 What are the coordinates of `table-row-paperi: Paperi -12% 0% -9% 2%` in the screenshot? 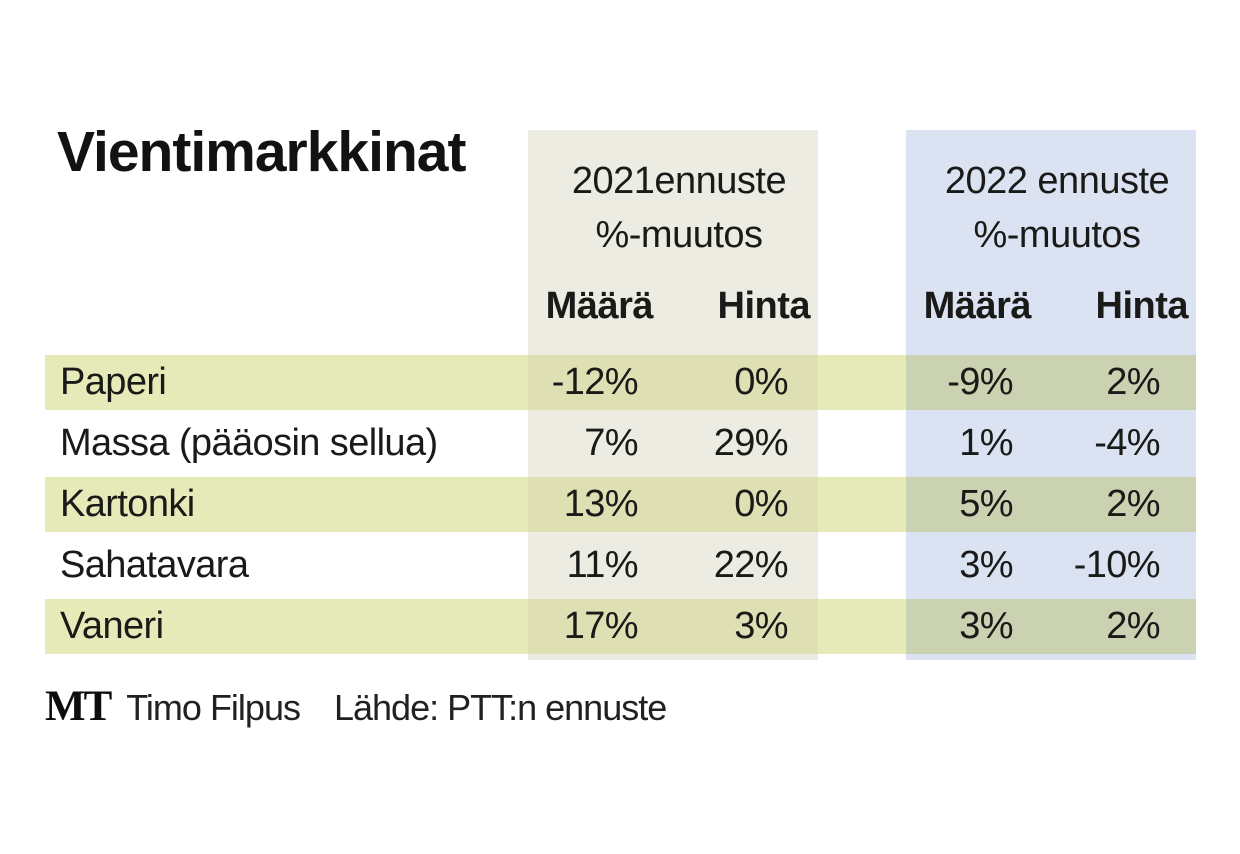 It's located at (620, 382).